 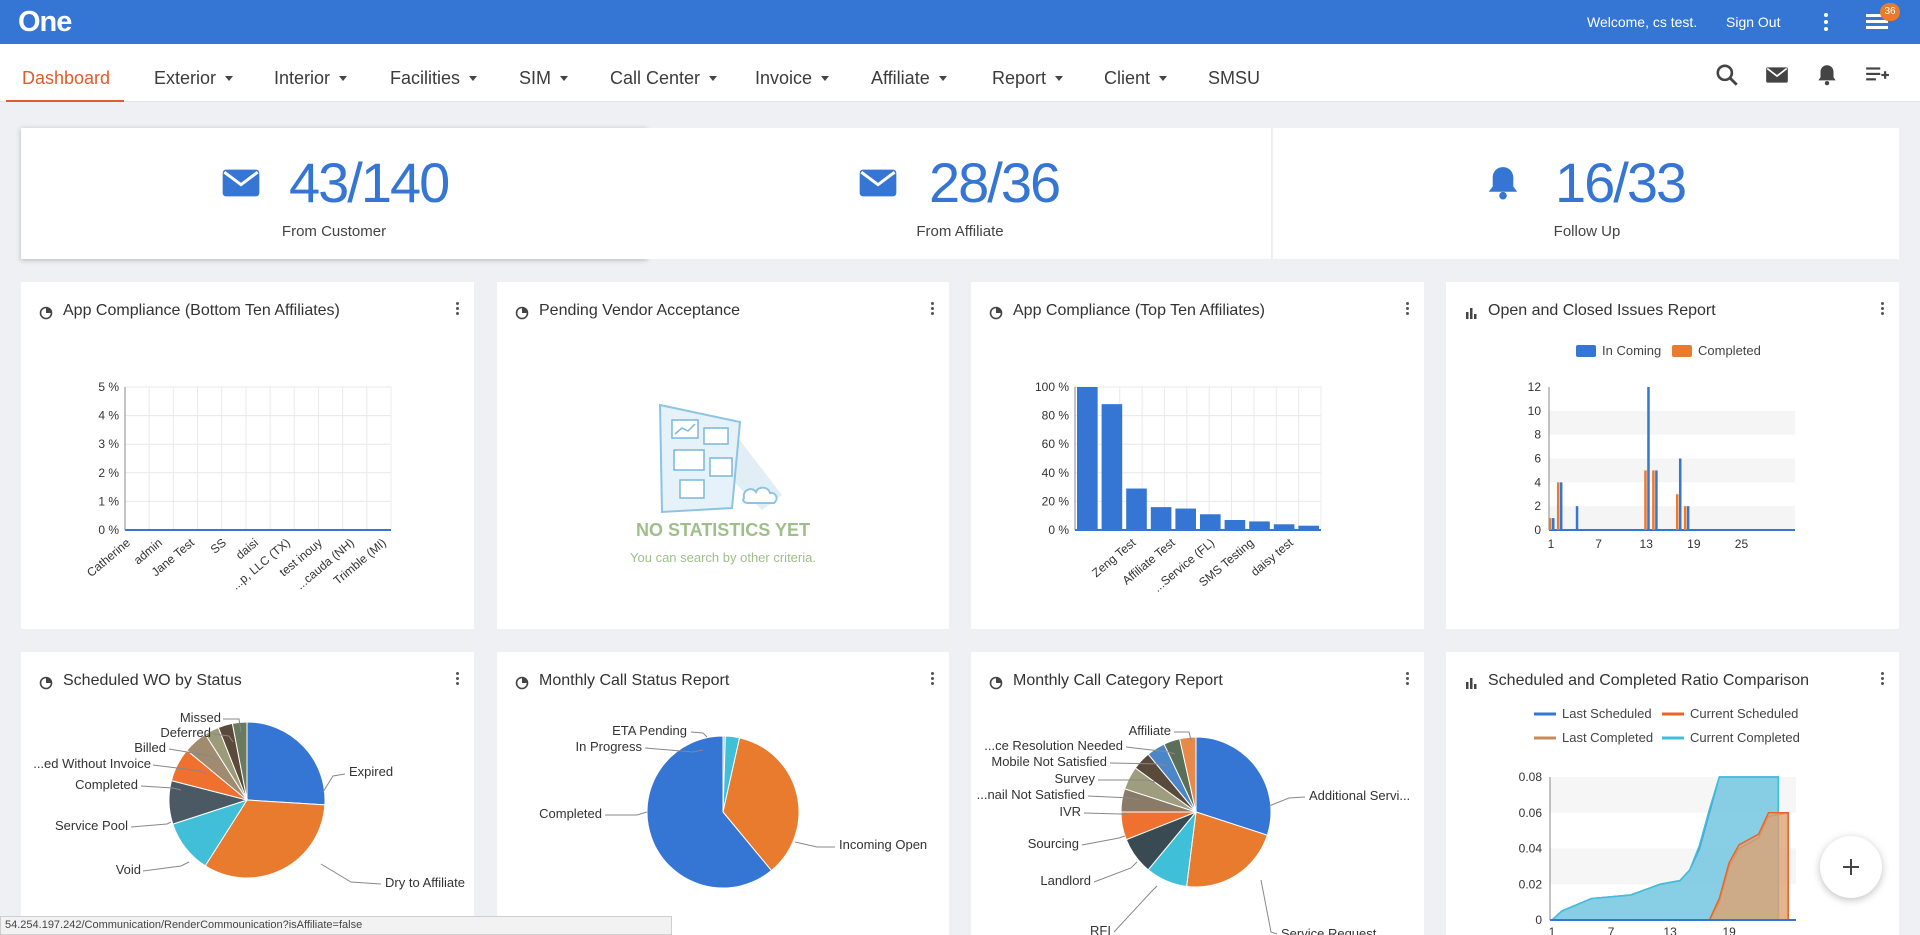 What do you see at coordinates (1329, 930) in the screenshot?
I see `pie-label: Service Request` at bounding box center [1329, 930].